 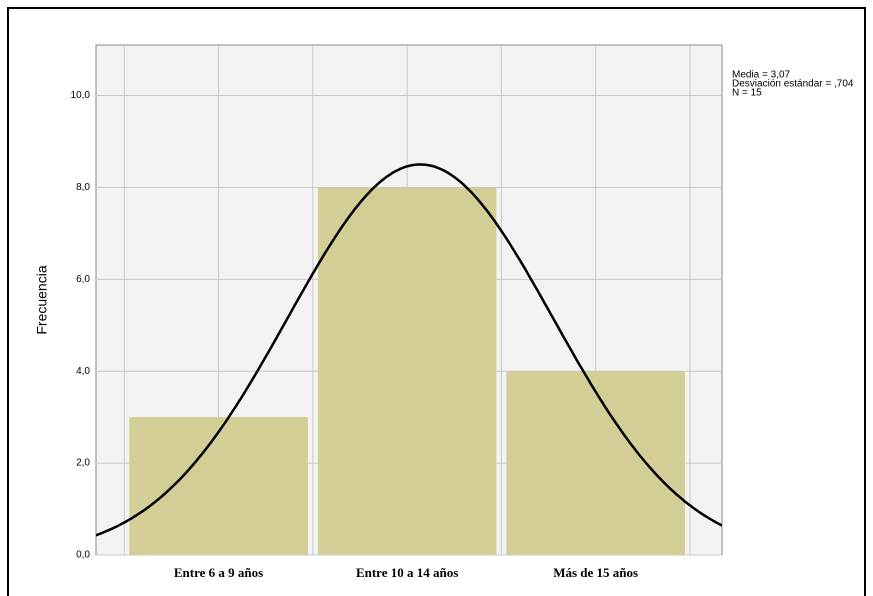 I want to click on y-tick-label: 6,0, so click(x=83, y=279).